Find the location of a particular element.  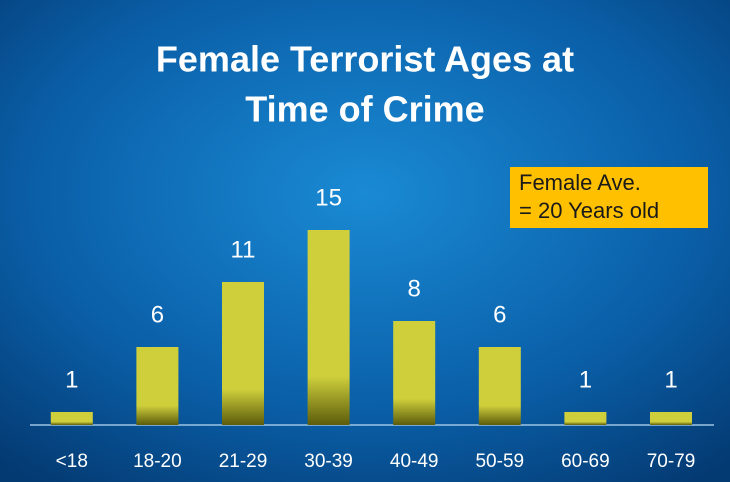

annotation: = 20 Years old is located at coordinates (589, 210).